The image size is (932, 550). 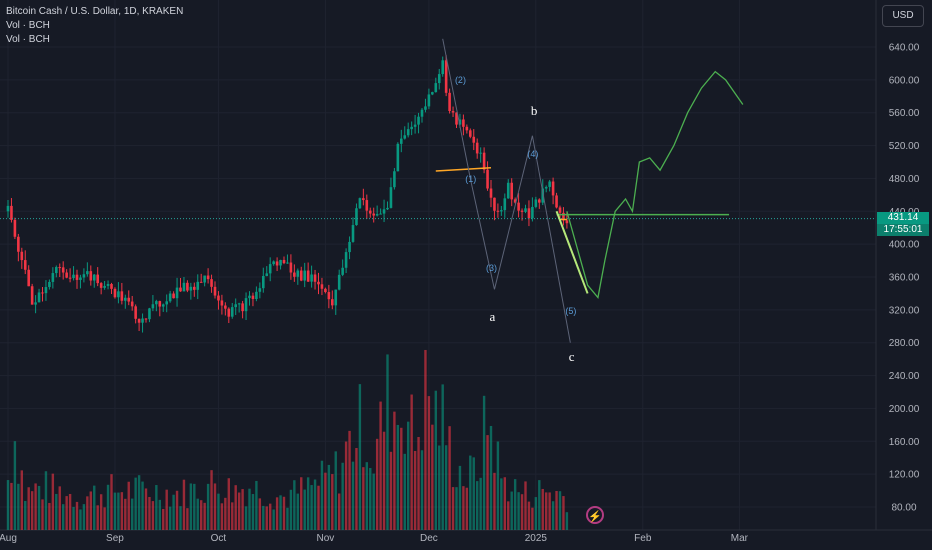 What do you see at coordinates (904, 80) in the screenshot?
I see `y-tick-label: 600.00` at bounding box center [904, 80].